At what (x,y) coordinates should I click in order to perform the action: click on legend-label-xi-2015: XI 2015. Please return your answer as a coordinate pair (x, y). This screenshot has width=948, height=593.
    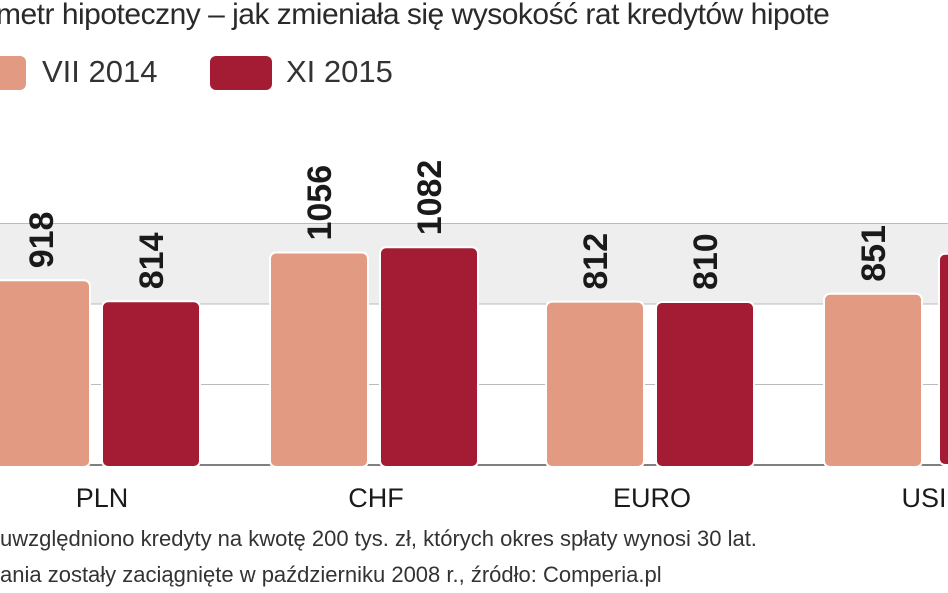
    Looking at the image, I should click on (339, 71).